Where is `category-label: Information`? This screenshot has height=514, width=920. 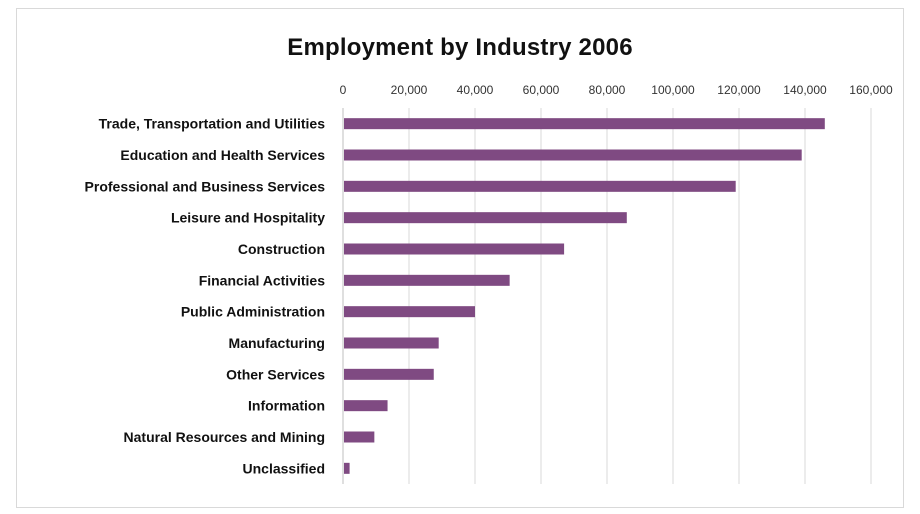 category-label: Information is located at coordinates (286, 406).